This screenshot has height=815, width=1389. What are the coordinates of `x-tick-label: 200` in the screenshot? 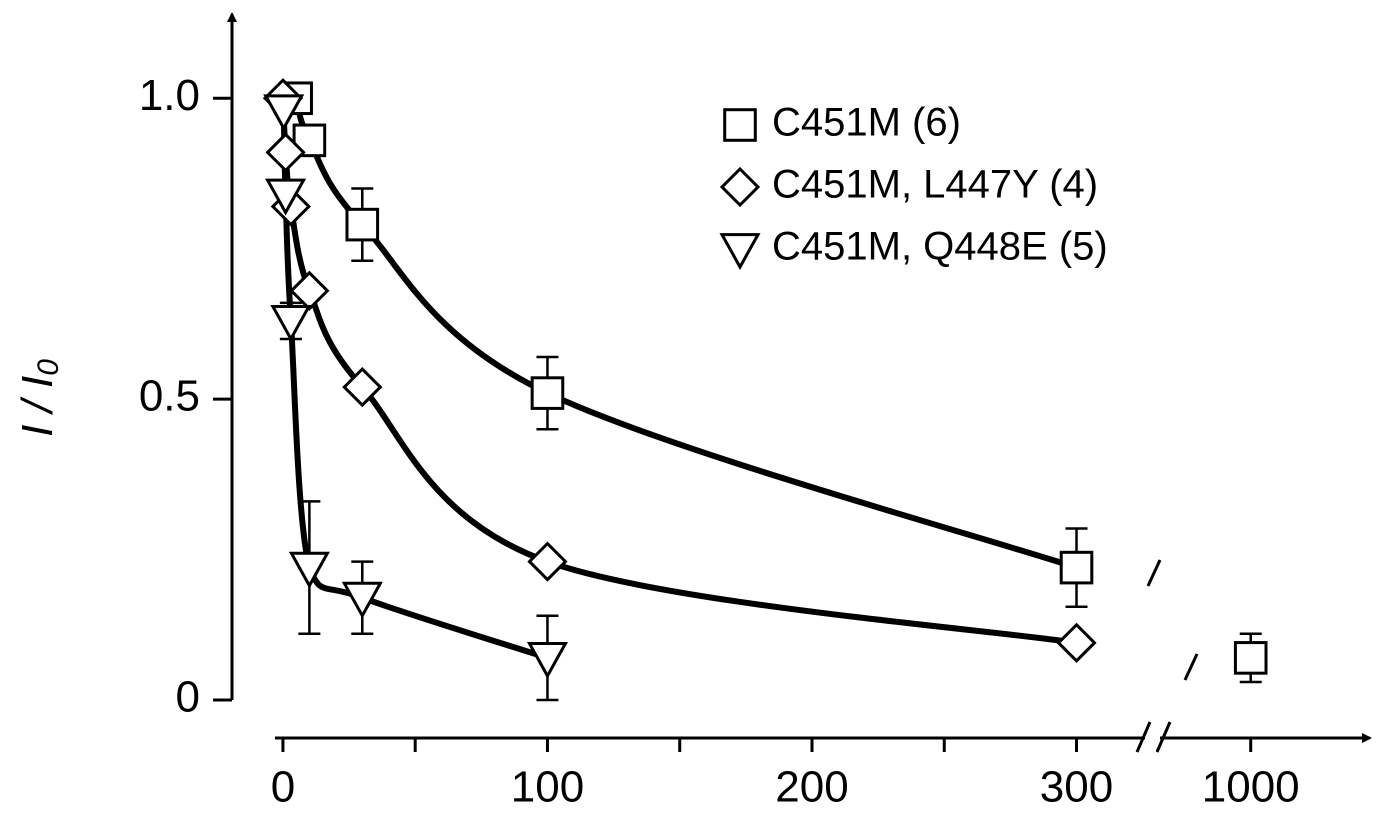 It's located at (811, 787).